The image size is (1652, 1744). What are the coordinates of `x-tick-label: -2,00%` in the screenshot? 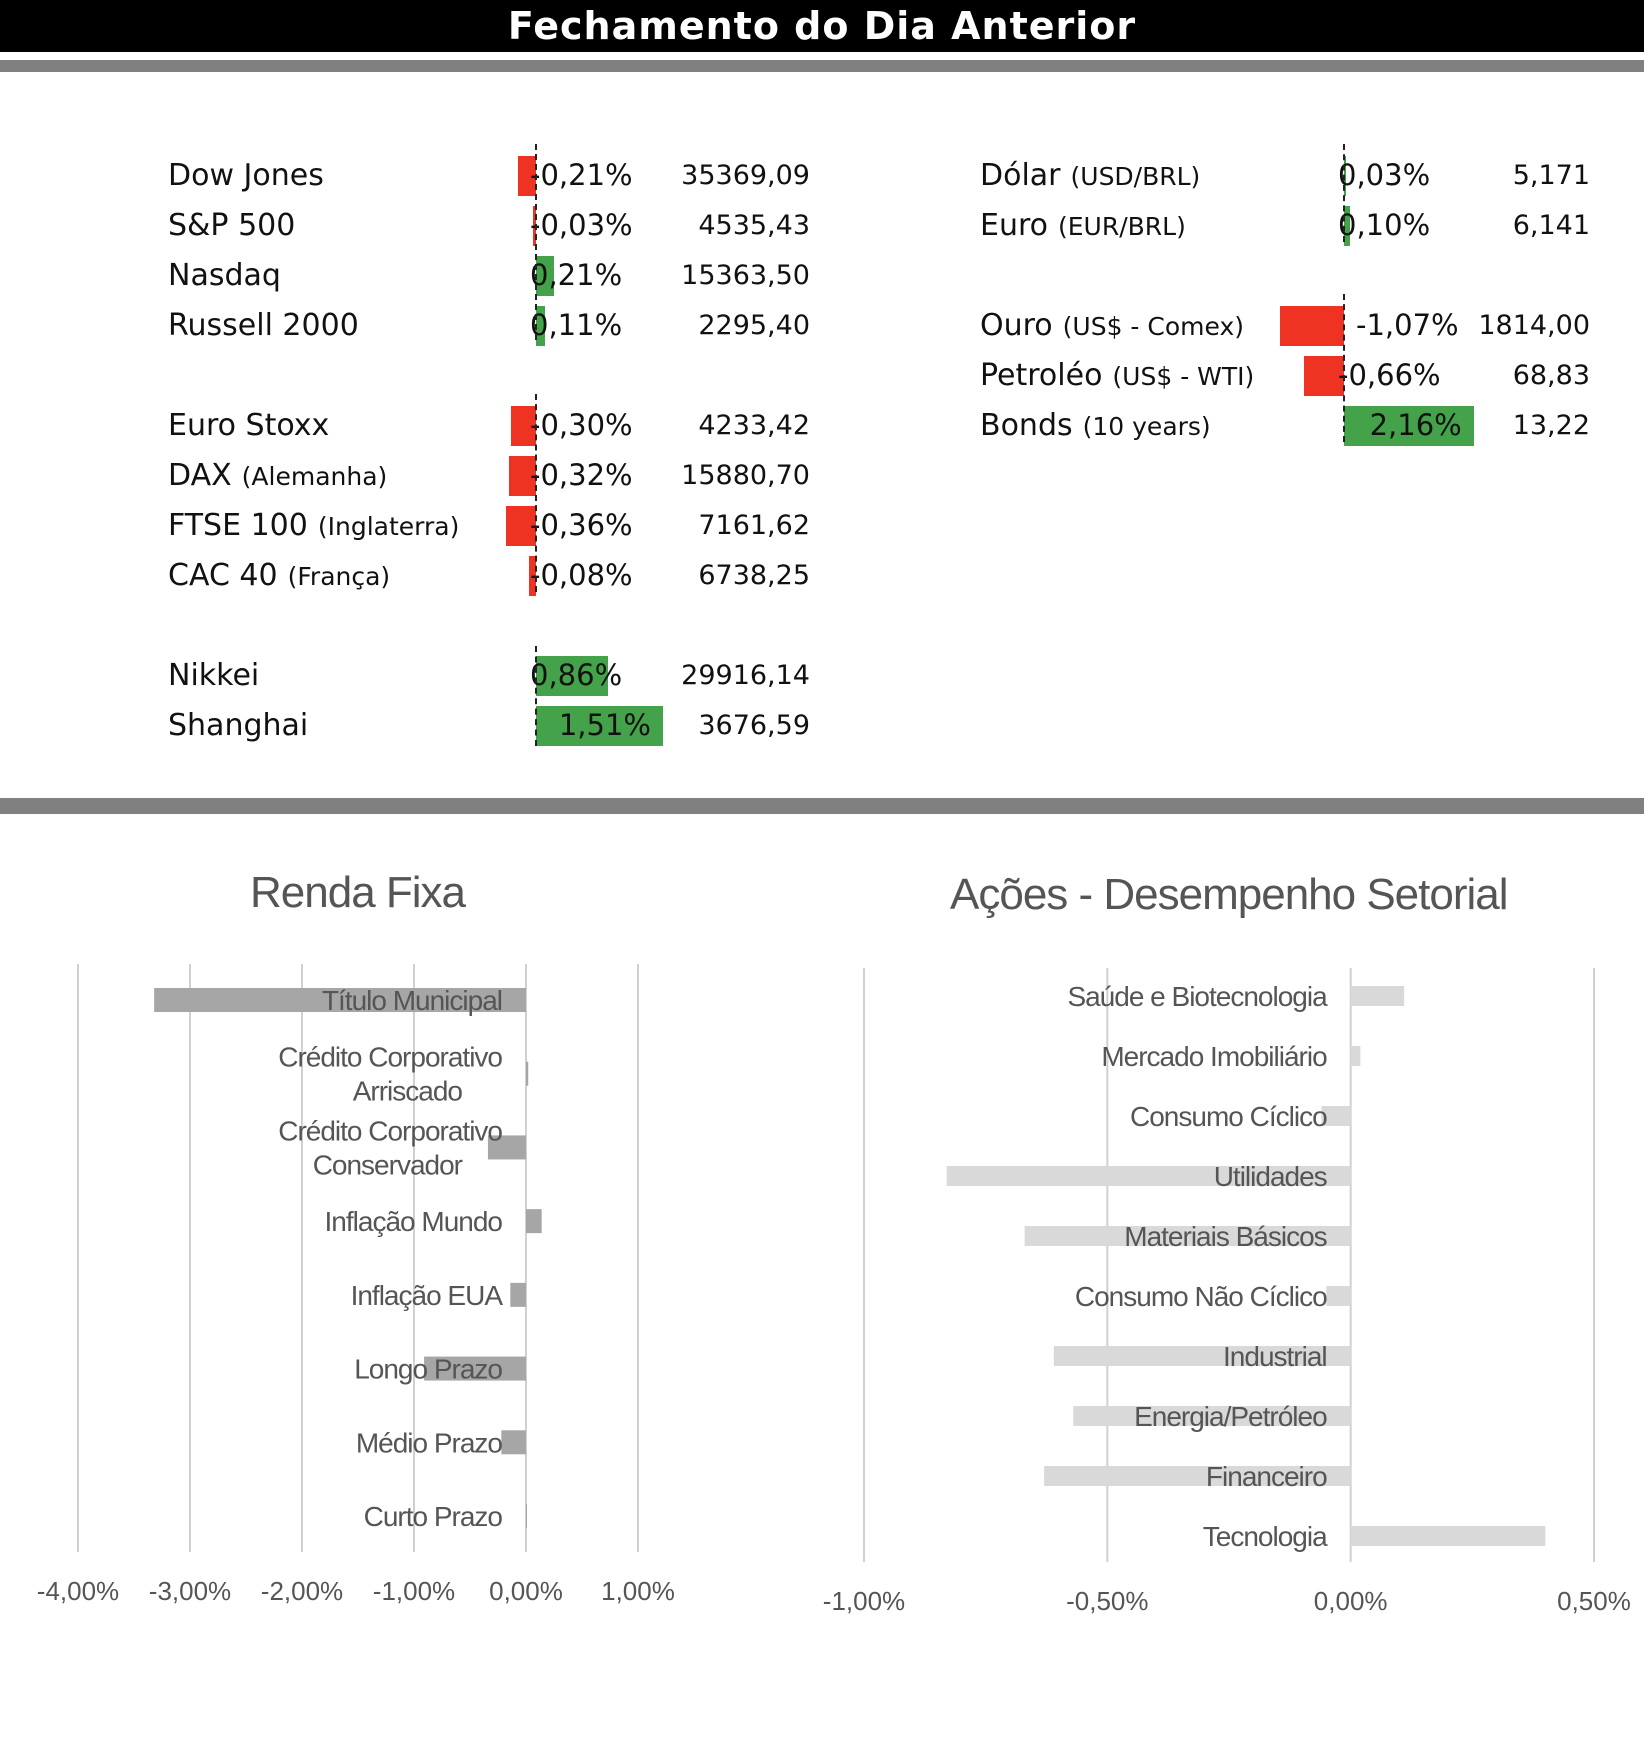 It's located at (302, 1591).